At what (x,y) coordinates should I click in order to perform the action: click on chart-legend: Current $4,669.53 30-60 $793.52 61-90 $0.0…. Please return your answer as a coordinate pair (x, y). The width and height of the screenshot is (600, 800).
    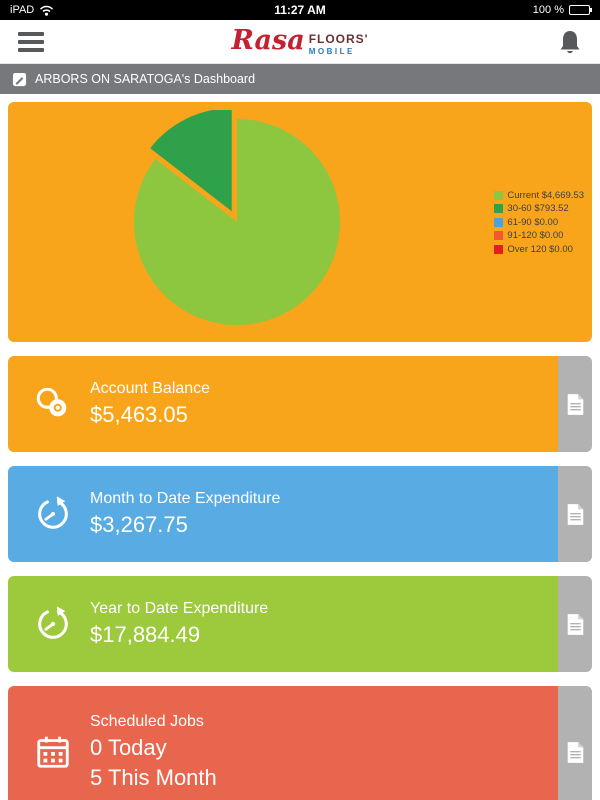
    Looking at the image, I should click on (539, 222).